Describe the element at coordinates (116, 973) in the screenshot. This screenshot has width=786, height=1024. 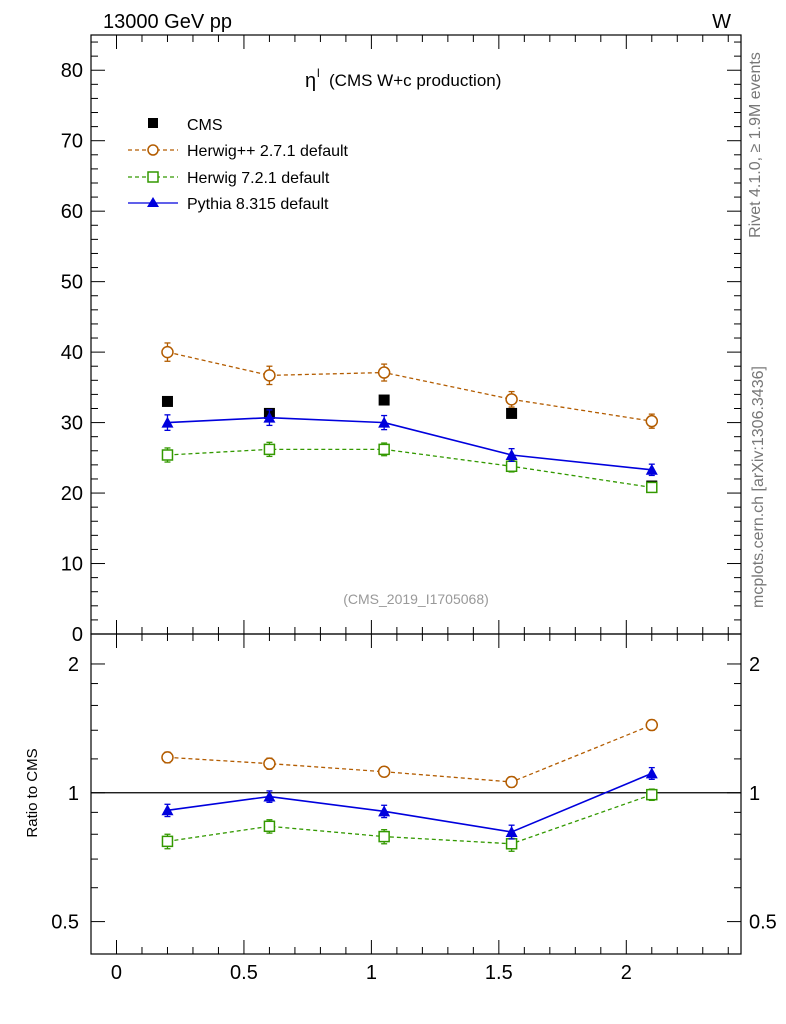
I see `x-tick-label: 0` at that location.